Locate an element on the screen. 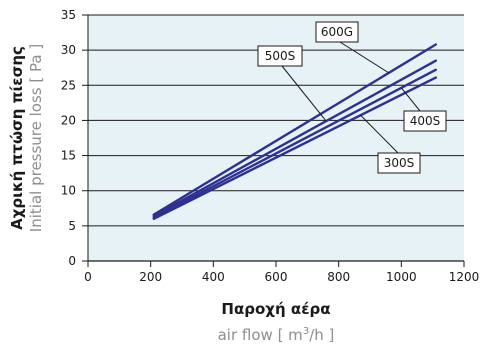 The width and height of the screenshot is (480, 349). y-axis-ticks: 0 5 10 15 20 25 30 35 is located at coordinates (68, 138).